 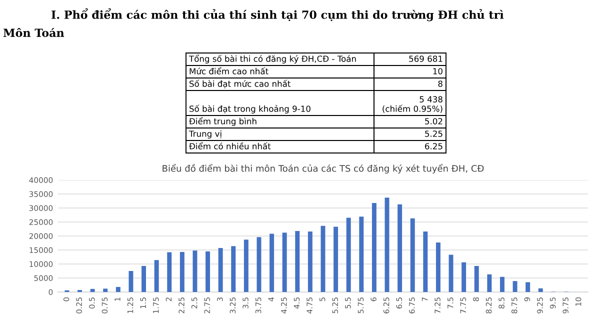 I want to click on text: Mức điểm cao nhất, so click(x=229, y=70).